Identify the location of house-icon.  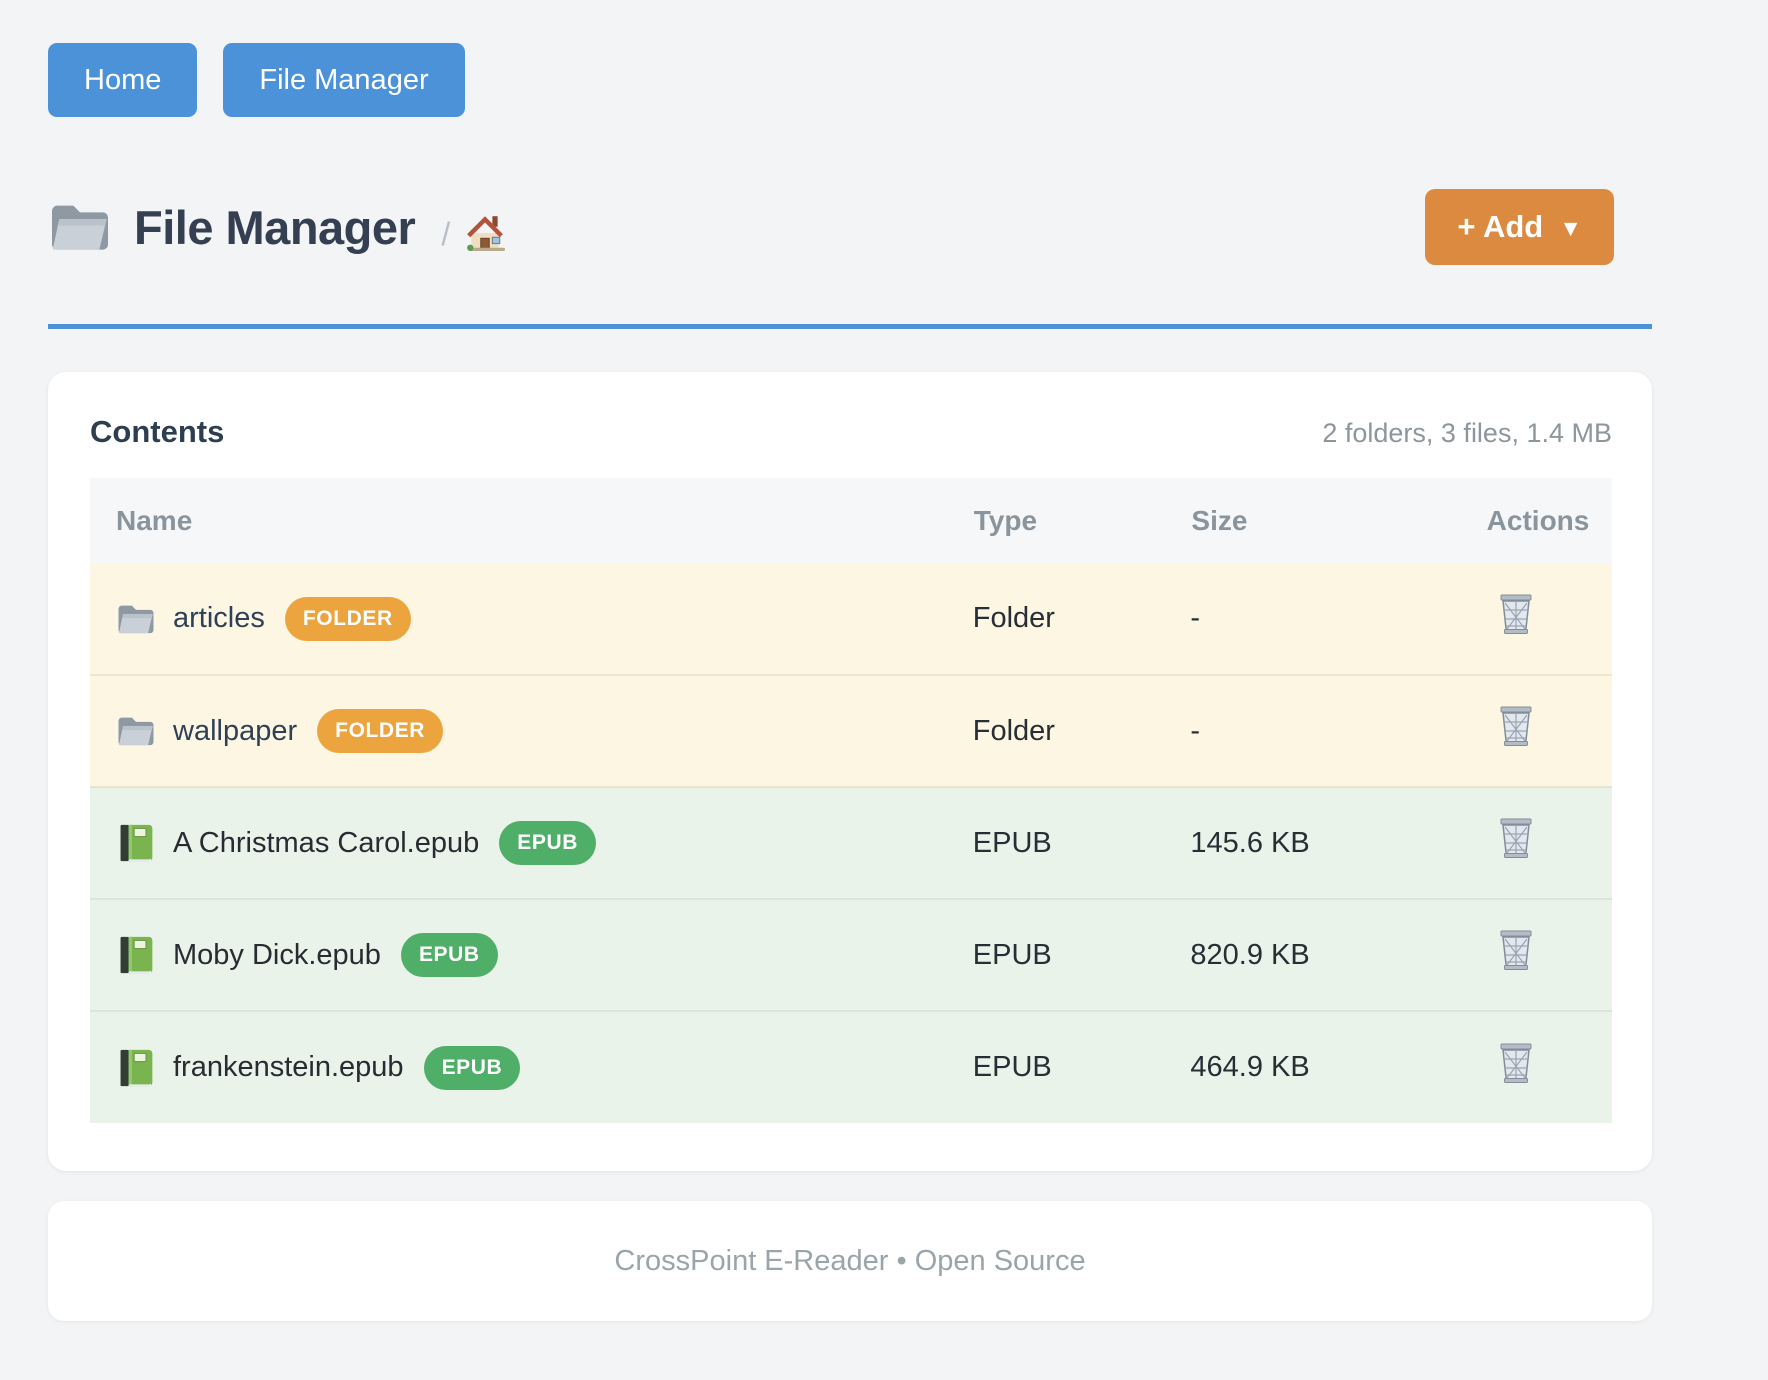
(485, 232).